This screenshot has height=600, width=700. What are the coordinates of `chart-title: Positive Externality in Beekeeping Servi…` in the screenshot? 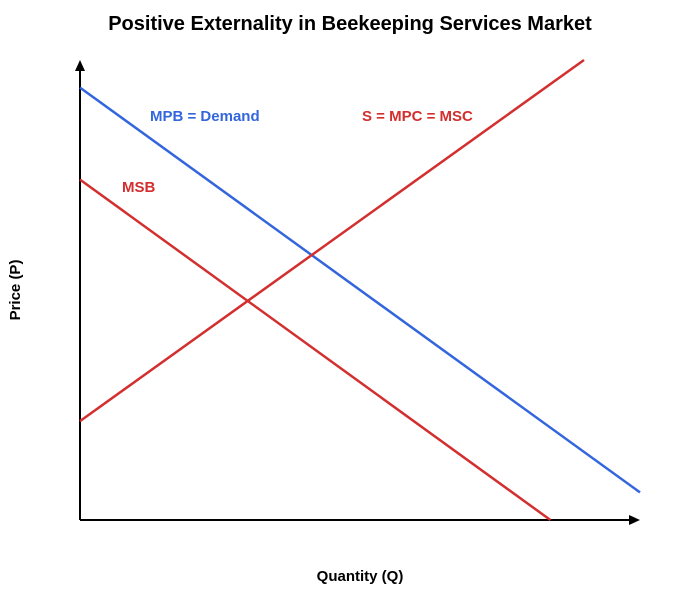 It's located at (350, 24).